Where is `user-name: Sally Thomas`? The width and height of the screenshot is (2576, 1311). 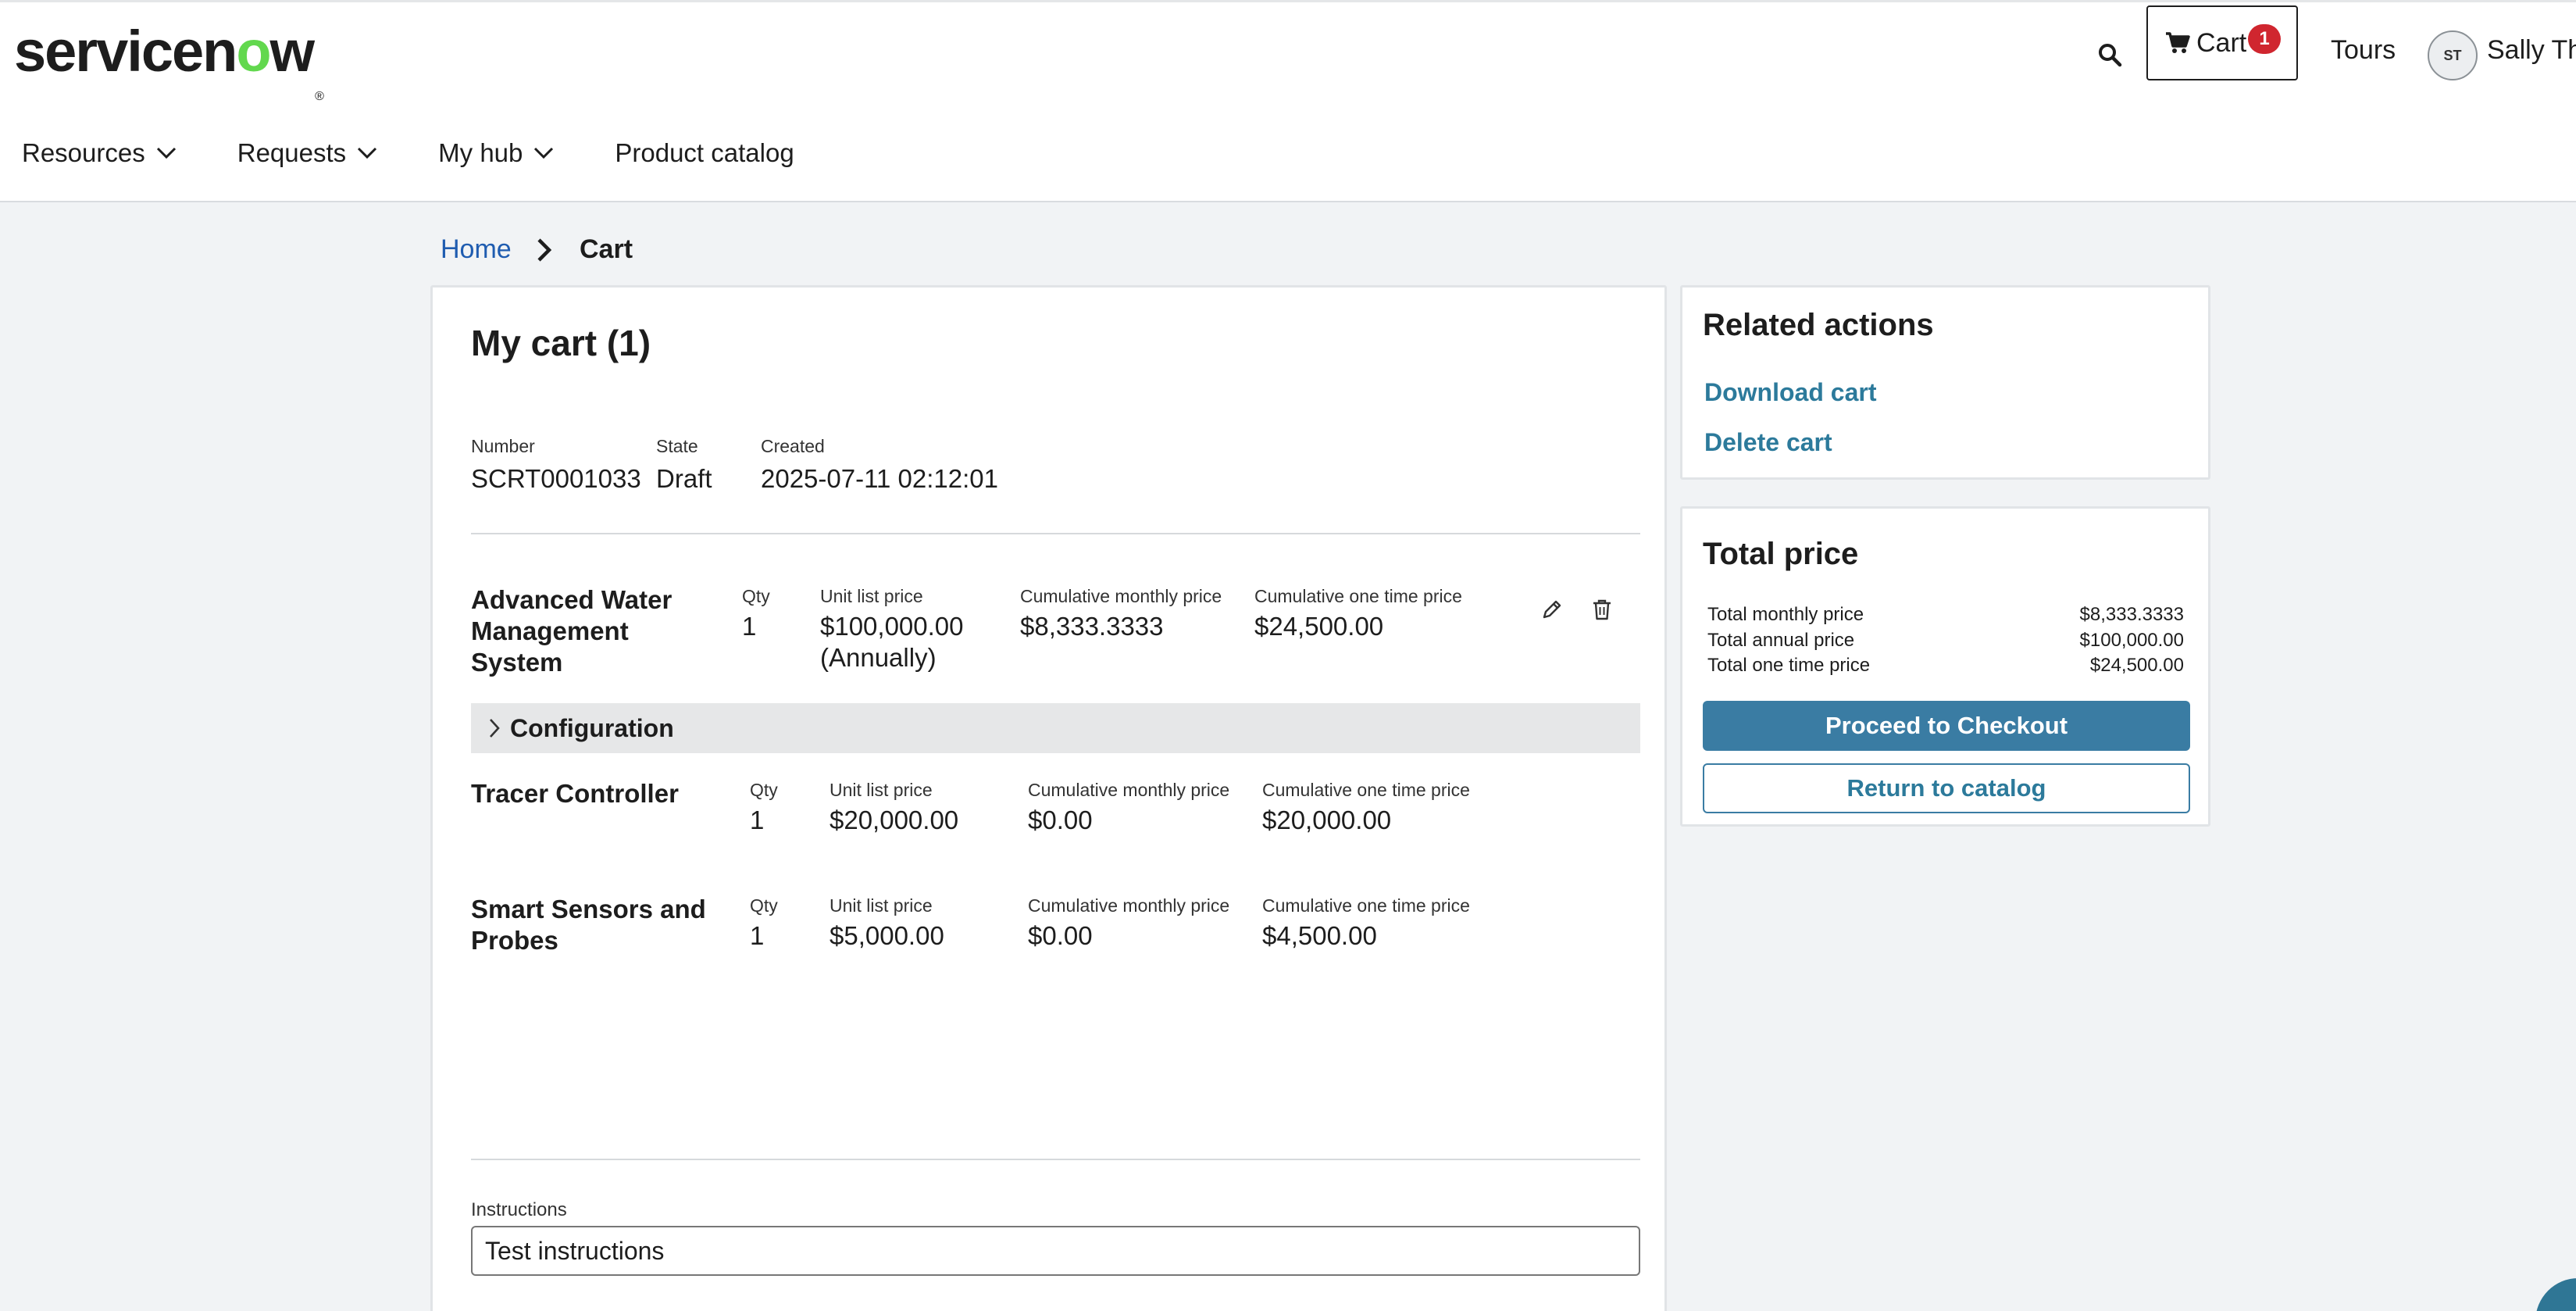 user-name: Sally Thomas is located at coordinates (2531, 50).